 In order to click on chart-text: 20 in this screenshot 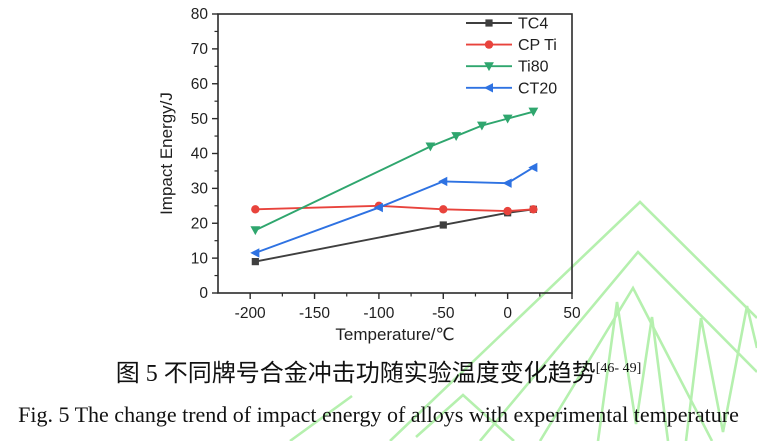, I will do `click(200, 223)`.